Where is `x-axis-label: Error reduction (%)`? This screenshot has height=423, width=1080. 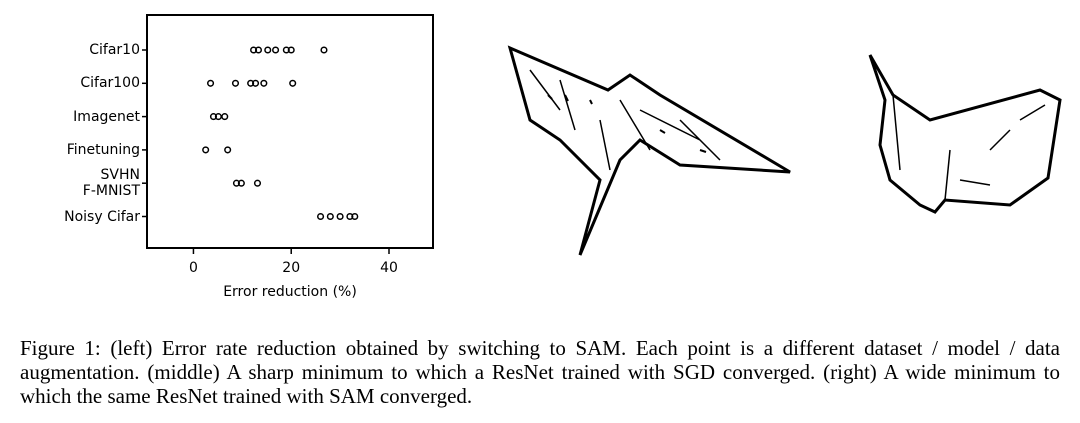
x-axis-label: Error reduction (%) is located at coordinates (290, 292).